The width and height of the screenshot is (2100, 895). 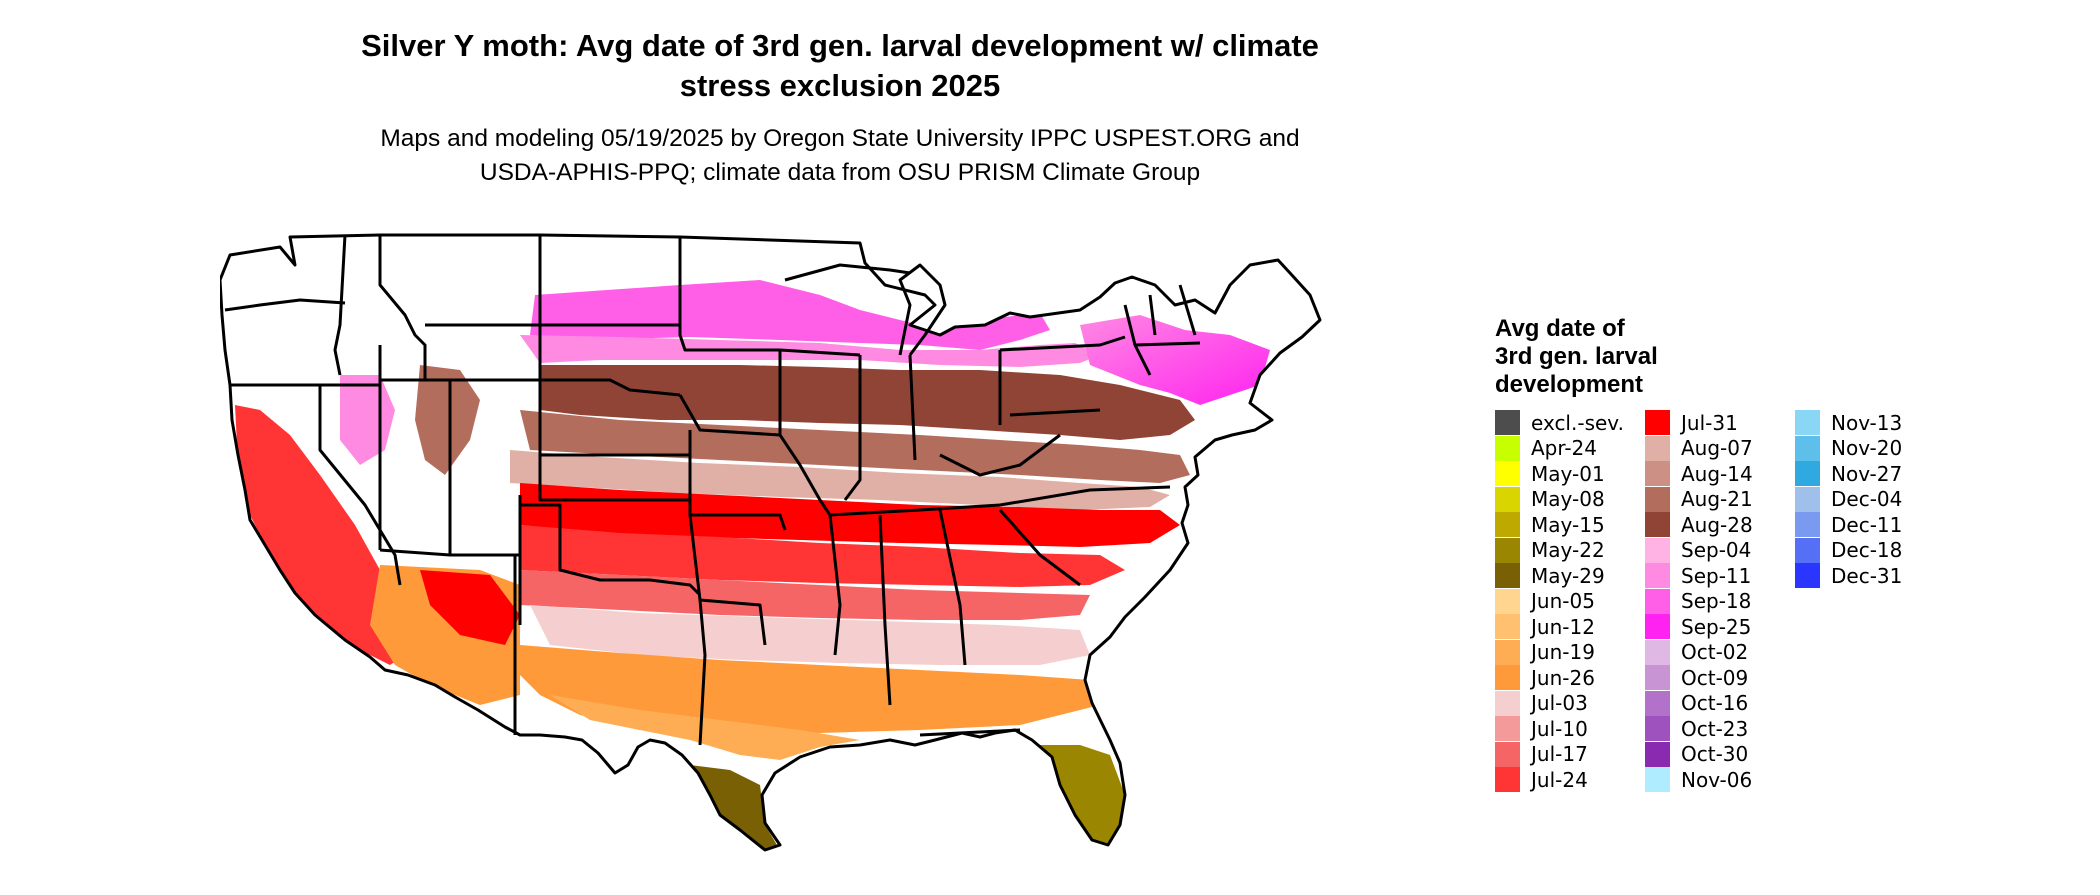 What do you see at coordinates (852, 428) in the screenshot?
I see `border-il-in` at bounding box center [852, 428].